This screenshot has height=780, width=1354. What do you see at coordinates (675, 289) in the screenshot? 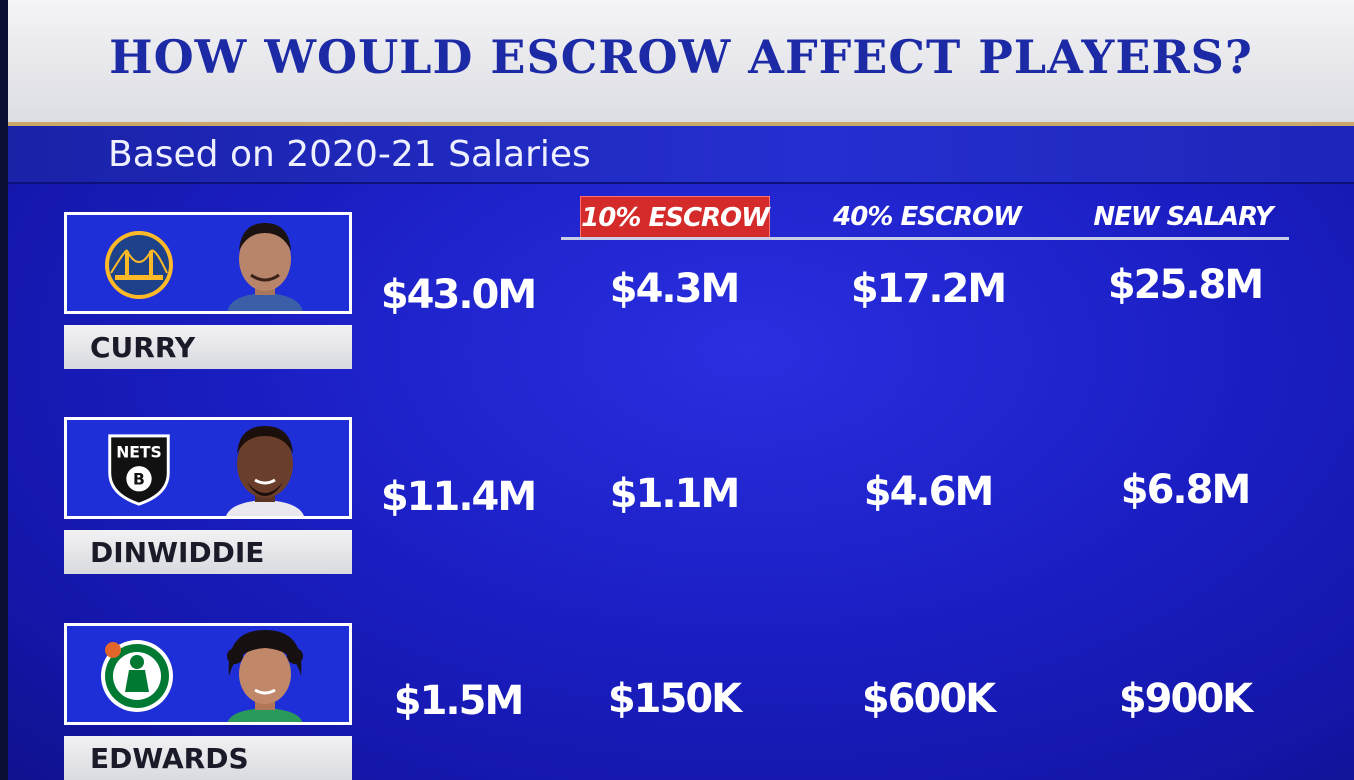
I see `escrow-10-curry: $4.3M` at bounding box center [675, 289].